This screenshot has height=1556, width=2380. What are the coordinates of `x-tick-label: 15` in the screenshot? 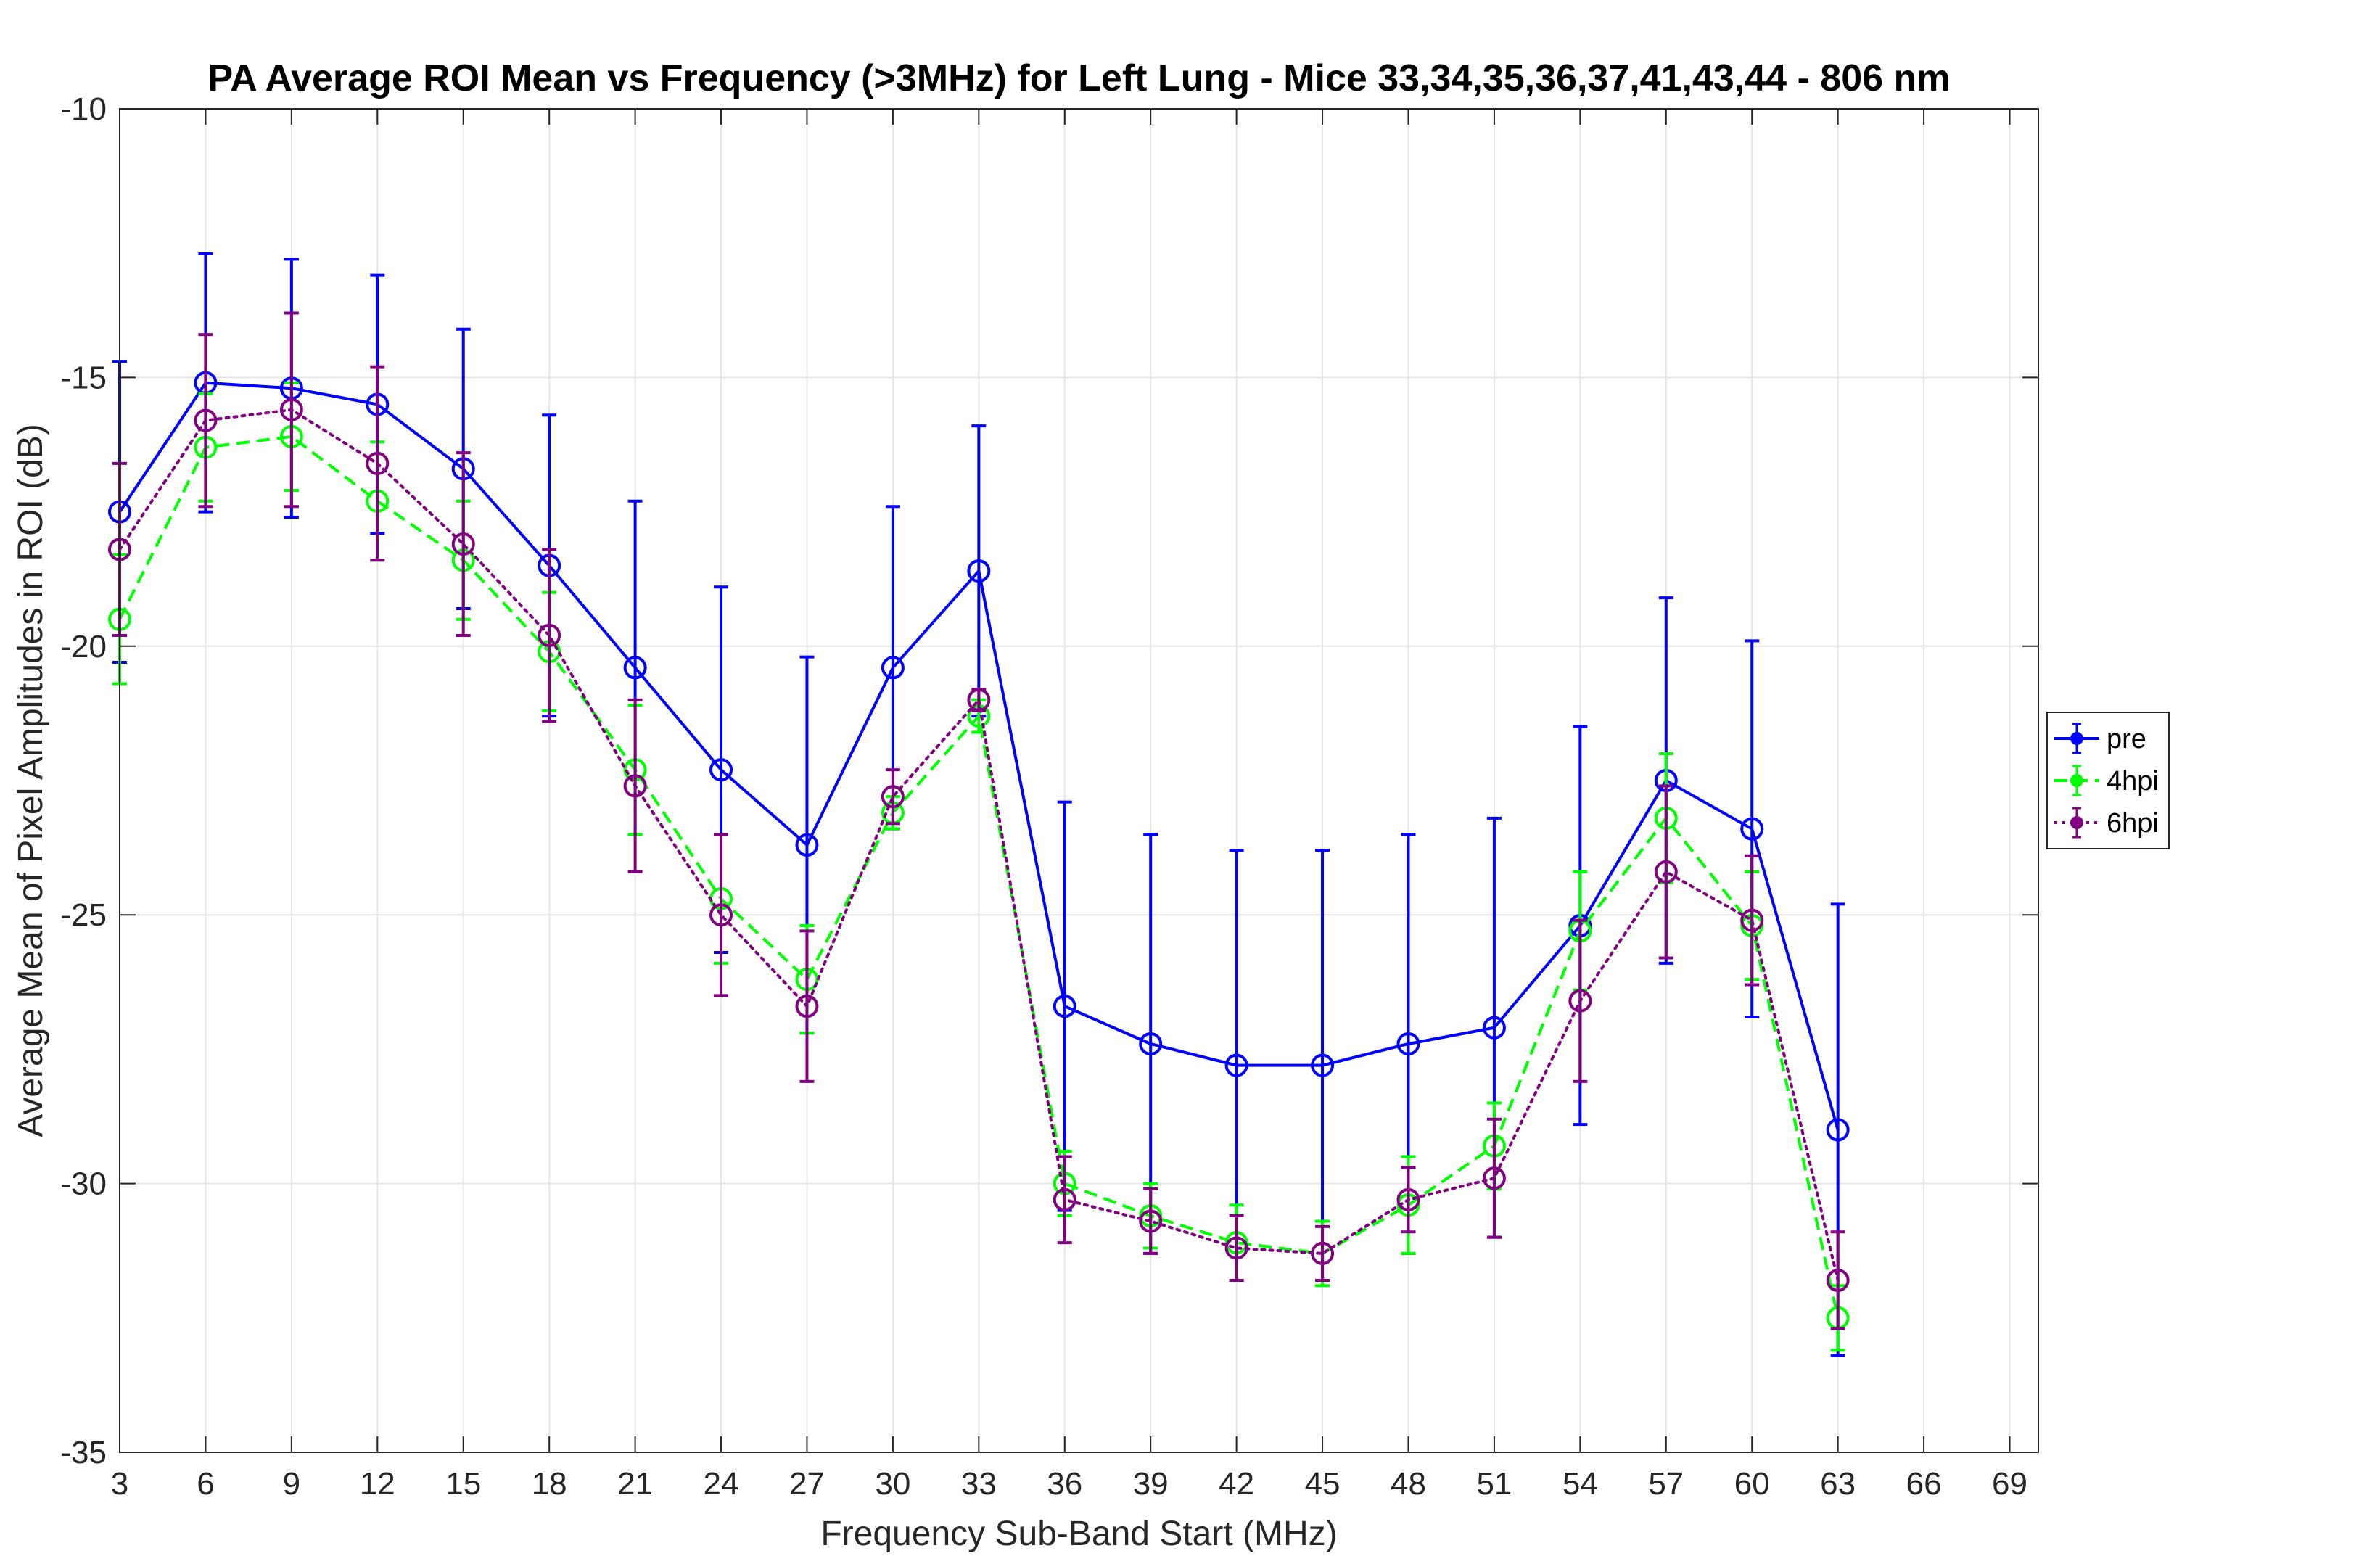 It's located at (463, 1484).